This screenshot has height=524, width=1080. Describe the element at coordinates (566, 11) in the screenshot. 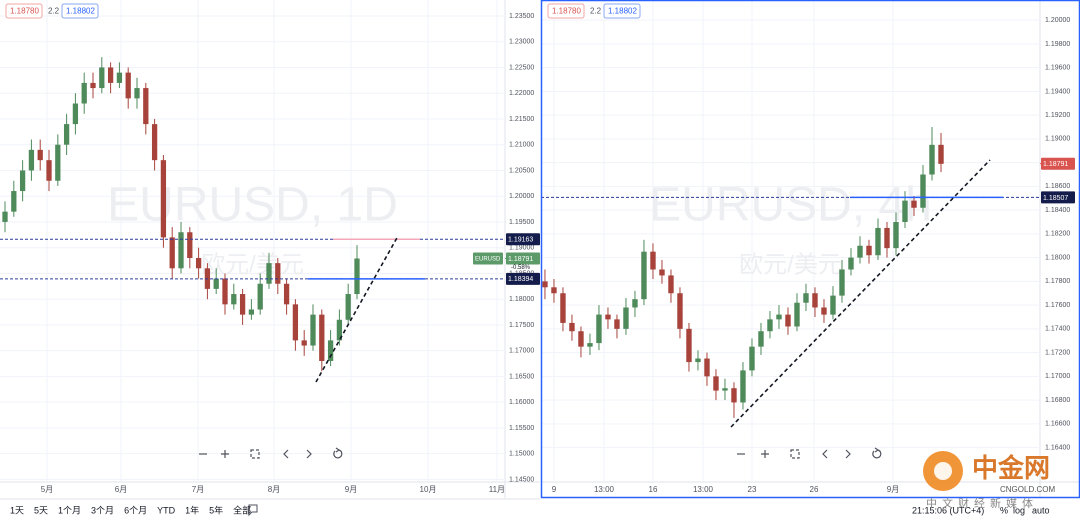

I see `bid: 1.18780` at that location.